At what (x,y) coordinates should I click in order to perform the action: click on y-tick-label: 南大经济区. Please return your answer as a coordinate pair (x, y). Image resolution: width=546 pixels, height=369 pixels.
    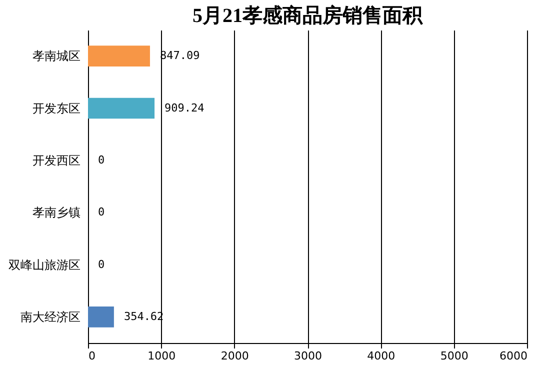
    Looking at the image, I should click on (50, 317).